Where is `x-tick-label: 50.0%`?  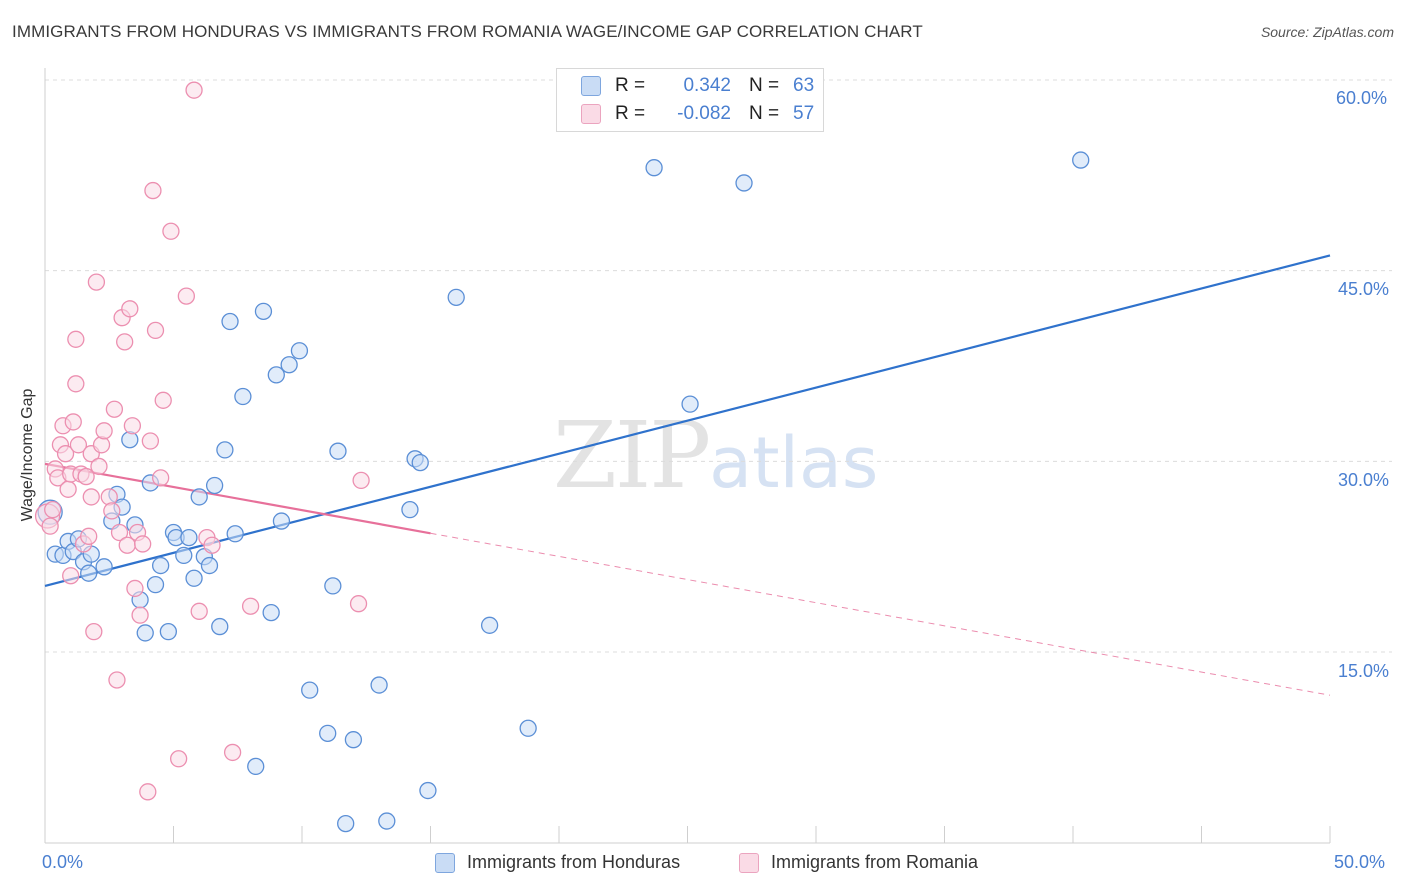 x-tick-label: 50.0% is located at coordinates (1360, 862).